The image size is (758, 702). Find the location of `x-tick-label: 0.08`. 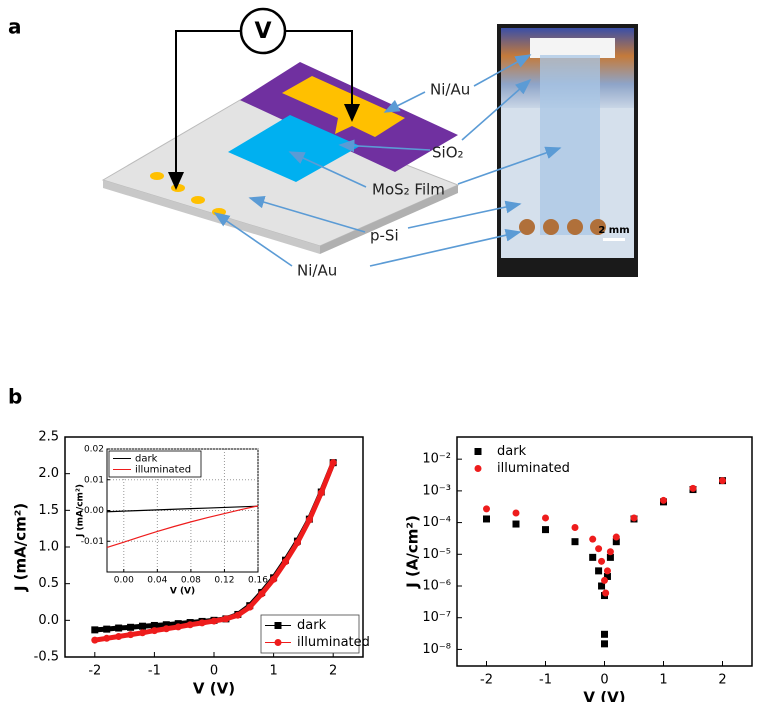

x-tick-label: 0.08 is located at coordinates (191, 581).